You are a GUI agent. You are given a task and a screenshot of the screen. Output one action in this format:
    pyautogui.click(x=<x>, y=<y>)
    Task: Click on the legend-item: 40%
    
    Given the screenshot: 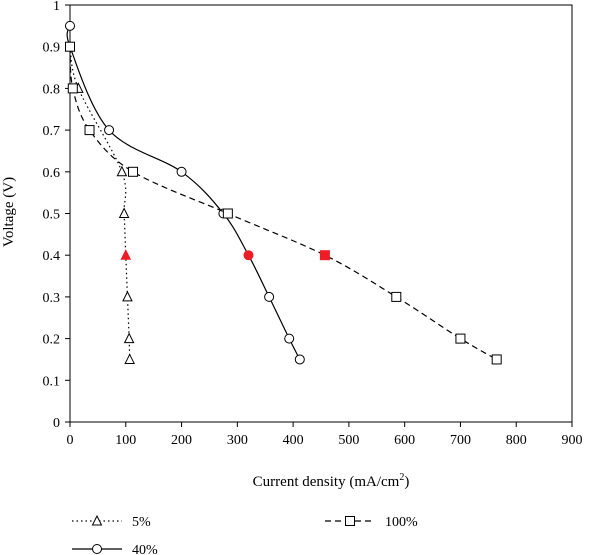 What is the action you would take?
    pyautogui.click(x=115, y=549)
    